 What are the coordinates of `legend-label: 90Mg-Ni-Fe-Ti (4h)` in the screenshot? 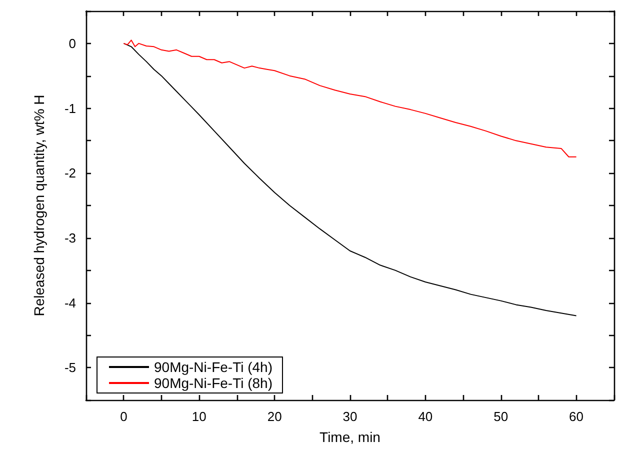 It's located at (213, 367).